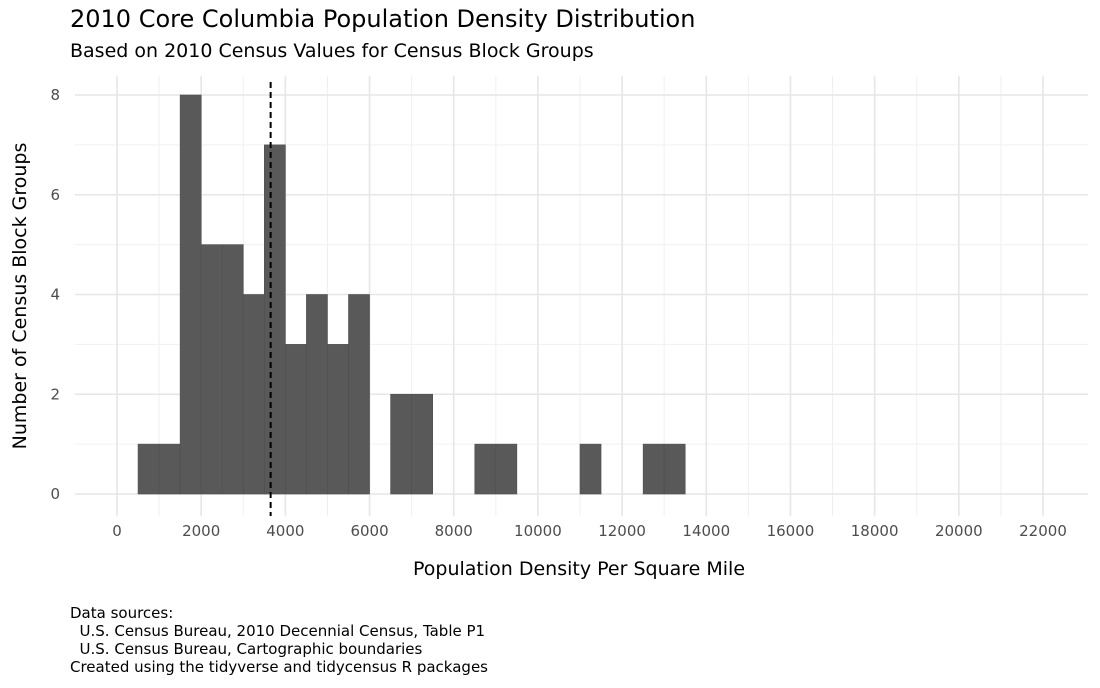 The width and height of the screenshot is (1100, 688). Describe the element at coordinates (1043, 531) in the screenshot. I see `x-tick-label: 22000` at that location.